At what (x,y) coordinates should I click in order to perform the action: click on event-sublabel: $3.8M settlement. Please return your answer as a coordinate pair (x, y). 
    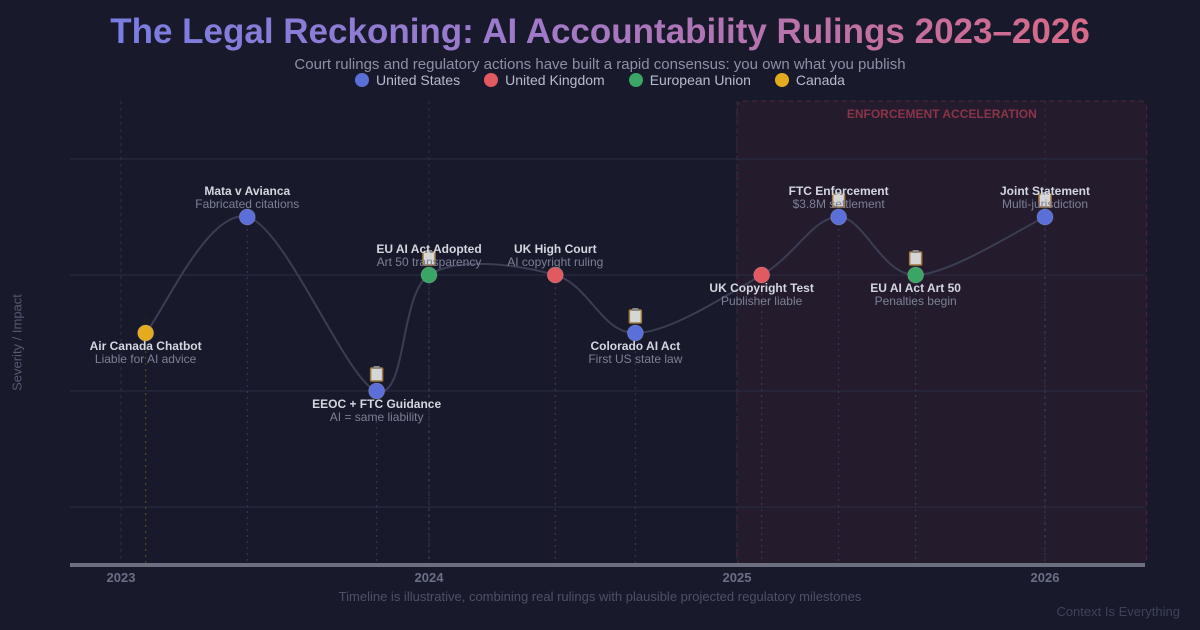
    Looking at the image, I should click on (839, 204).